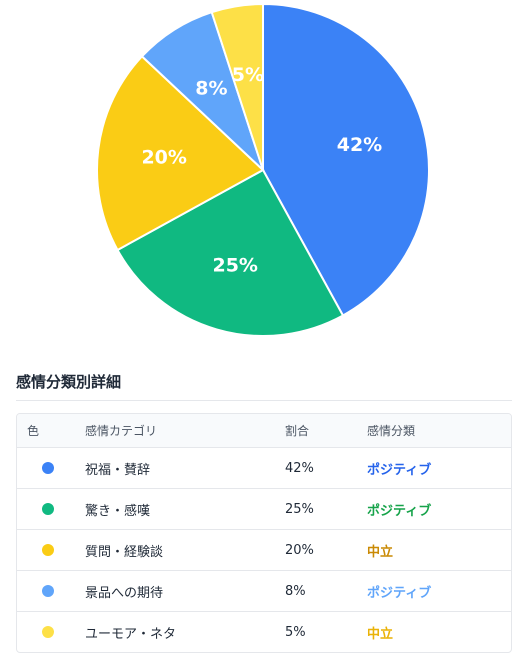 The width and height of the screenshot is (531, 655). What do you see at coordinates (124, 593) in the screenshot?
I see `category-cell: 景品への期待` at bounding box center [124, 593].